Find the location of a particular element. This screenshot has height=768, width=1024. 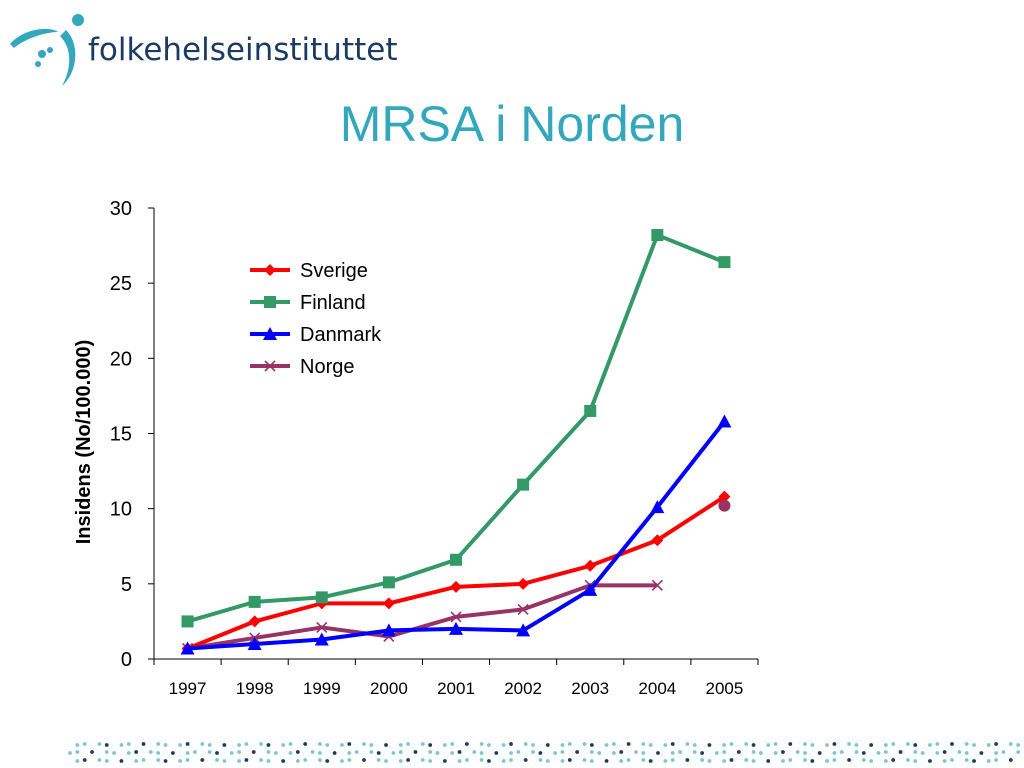

logo: folkehelseinstituttet is located at coordinates (206, 50).